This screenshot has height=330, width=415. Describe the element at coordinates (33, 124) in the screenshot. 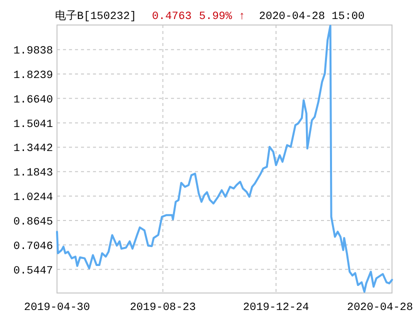

I see `y-tick-label: 1.5041` at that location.